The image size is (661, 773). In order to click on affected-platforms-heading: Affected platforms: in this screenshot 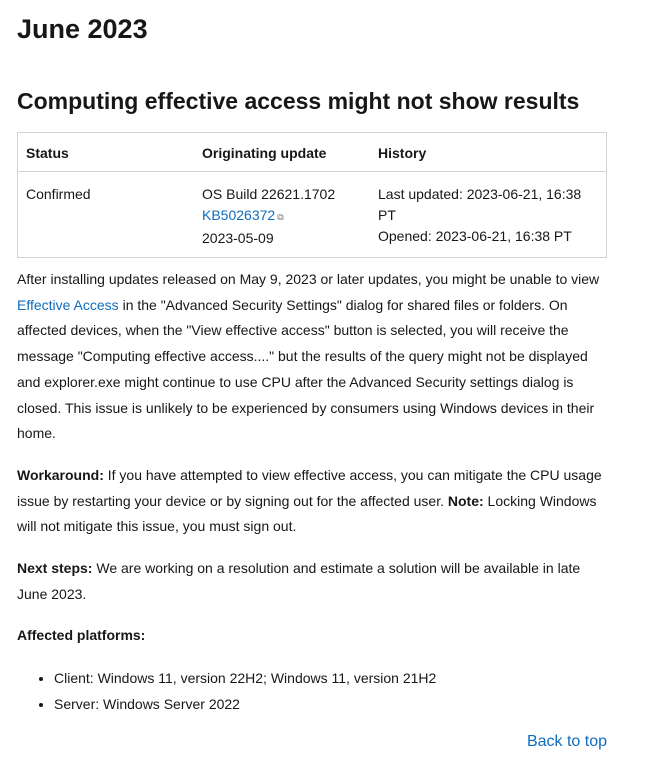, I will do `click(81, 635)`.